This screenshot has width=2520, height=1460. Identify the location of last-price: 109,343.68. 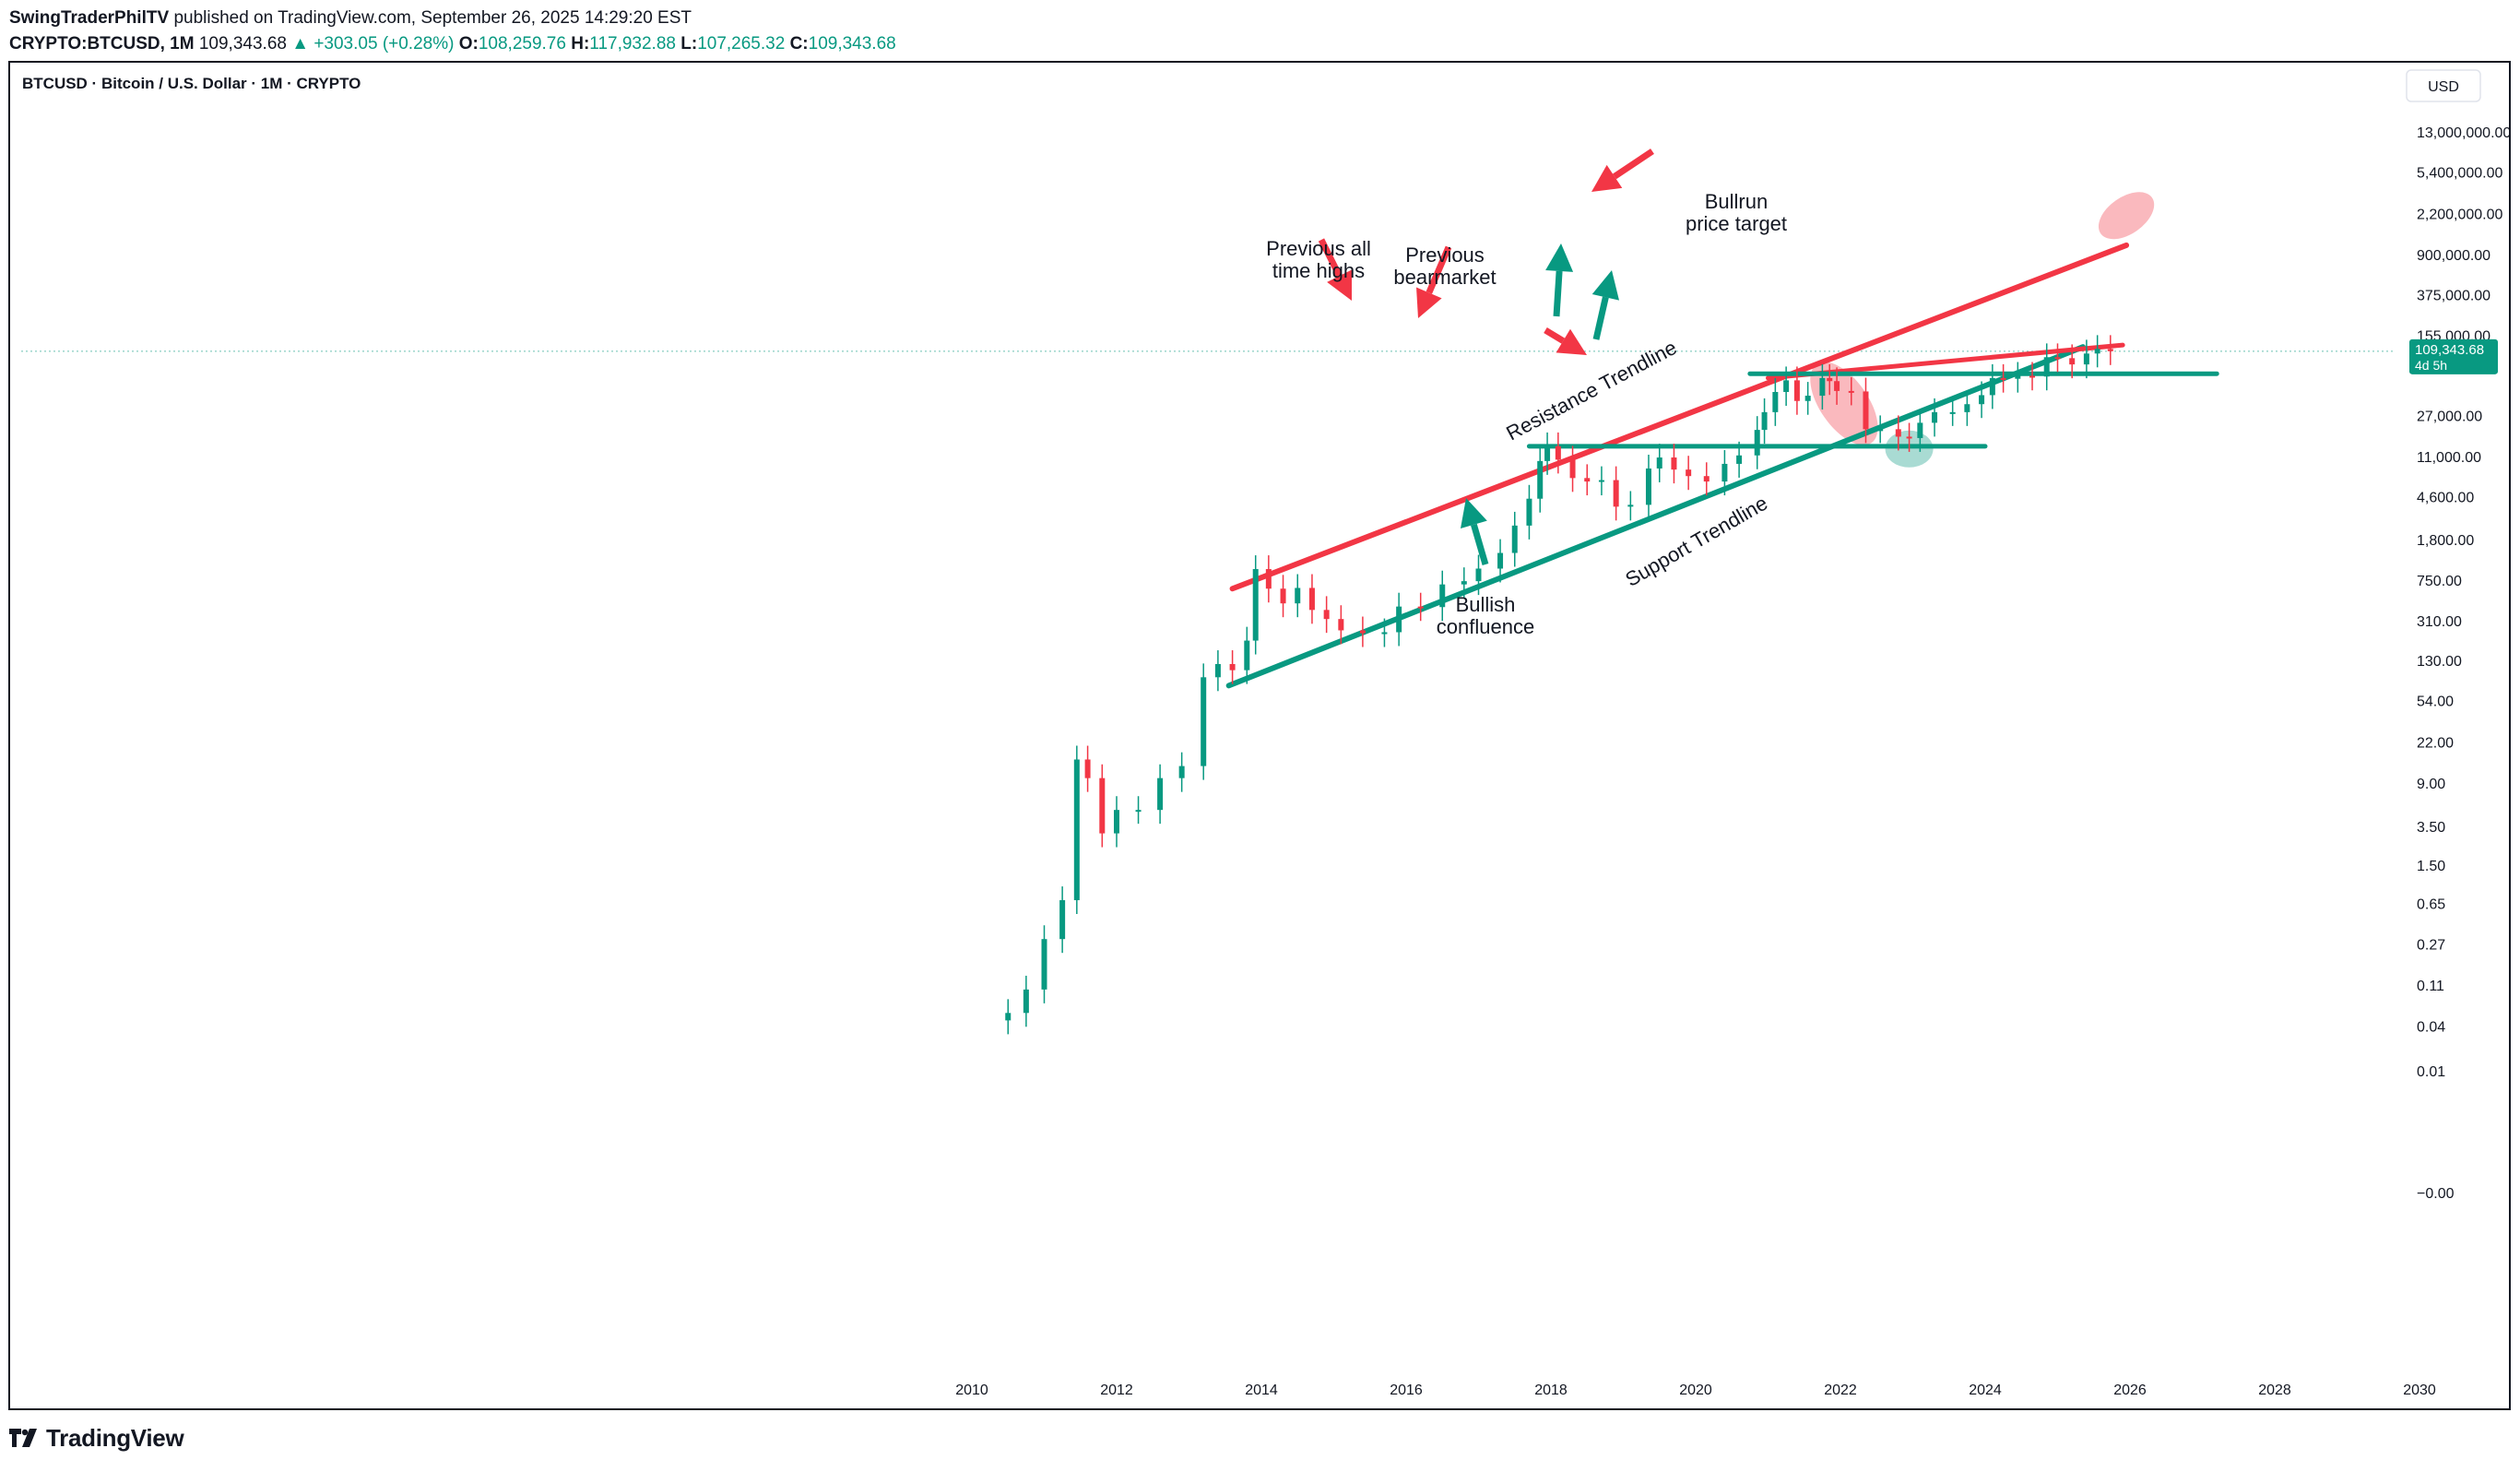
(242, 43).